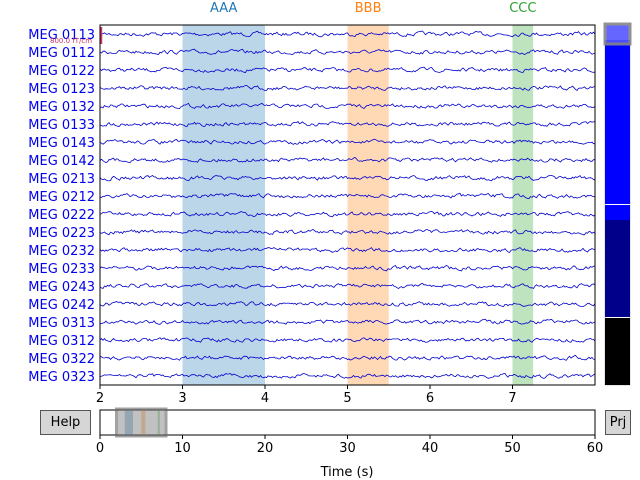  I want to click on annotation-band-aaa, so click(224, 205).